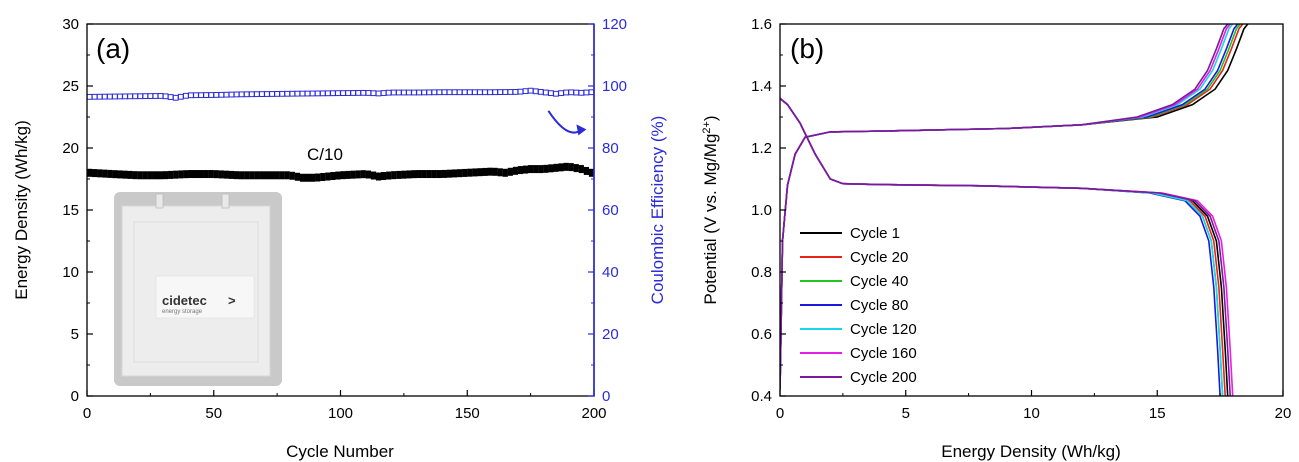 The width and height of the screenshot is (1299, 462). I want to click on x-tick-label-b: 0, so click(780, 413).